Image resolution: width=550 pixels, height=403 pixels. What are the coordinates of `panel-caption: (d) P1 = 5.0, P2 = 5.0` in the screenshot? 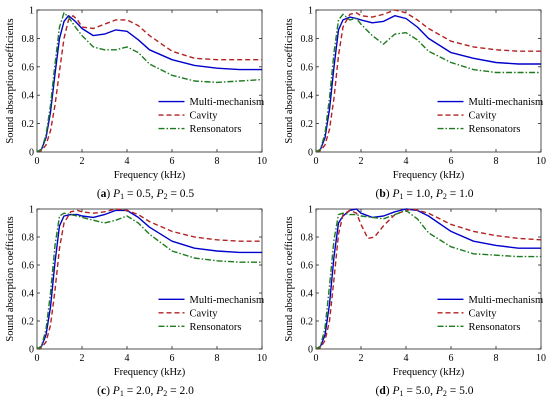 It's located at (424, 391).